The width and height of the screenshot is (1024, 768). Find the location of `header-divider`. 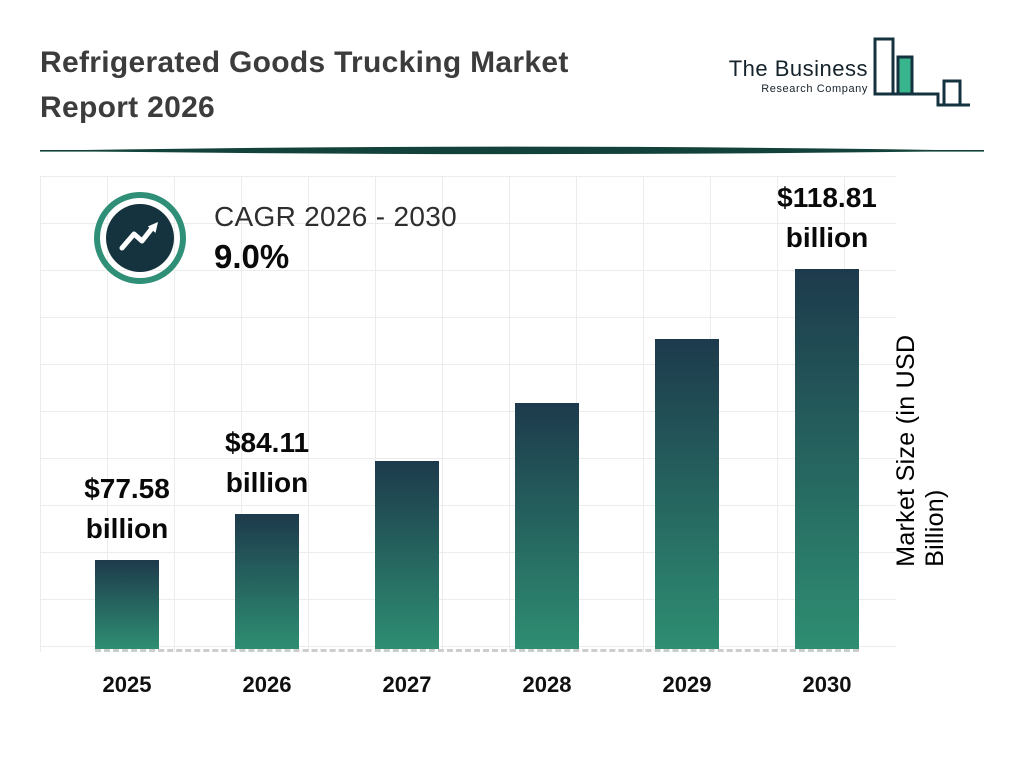

header-divider is located at coordinates (512, 150).